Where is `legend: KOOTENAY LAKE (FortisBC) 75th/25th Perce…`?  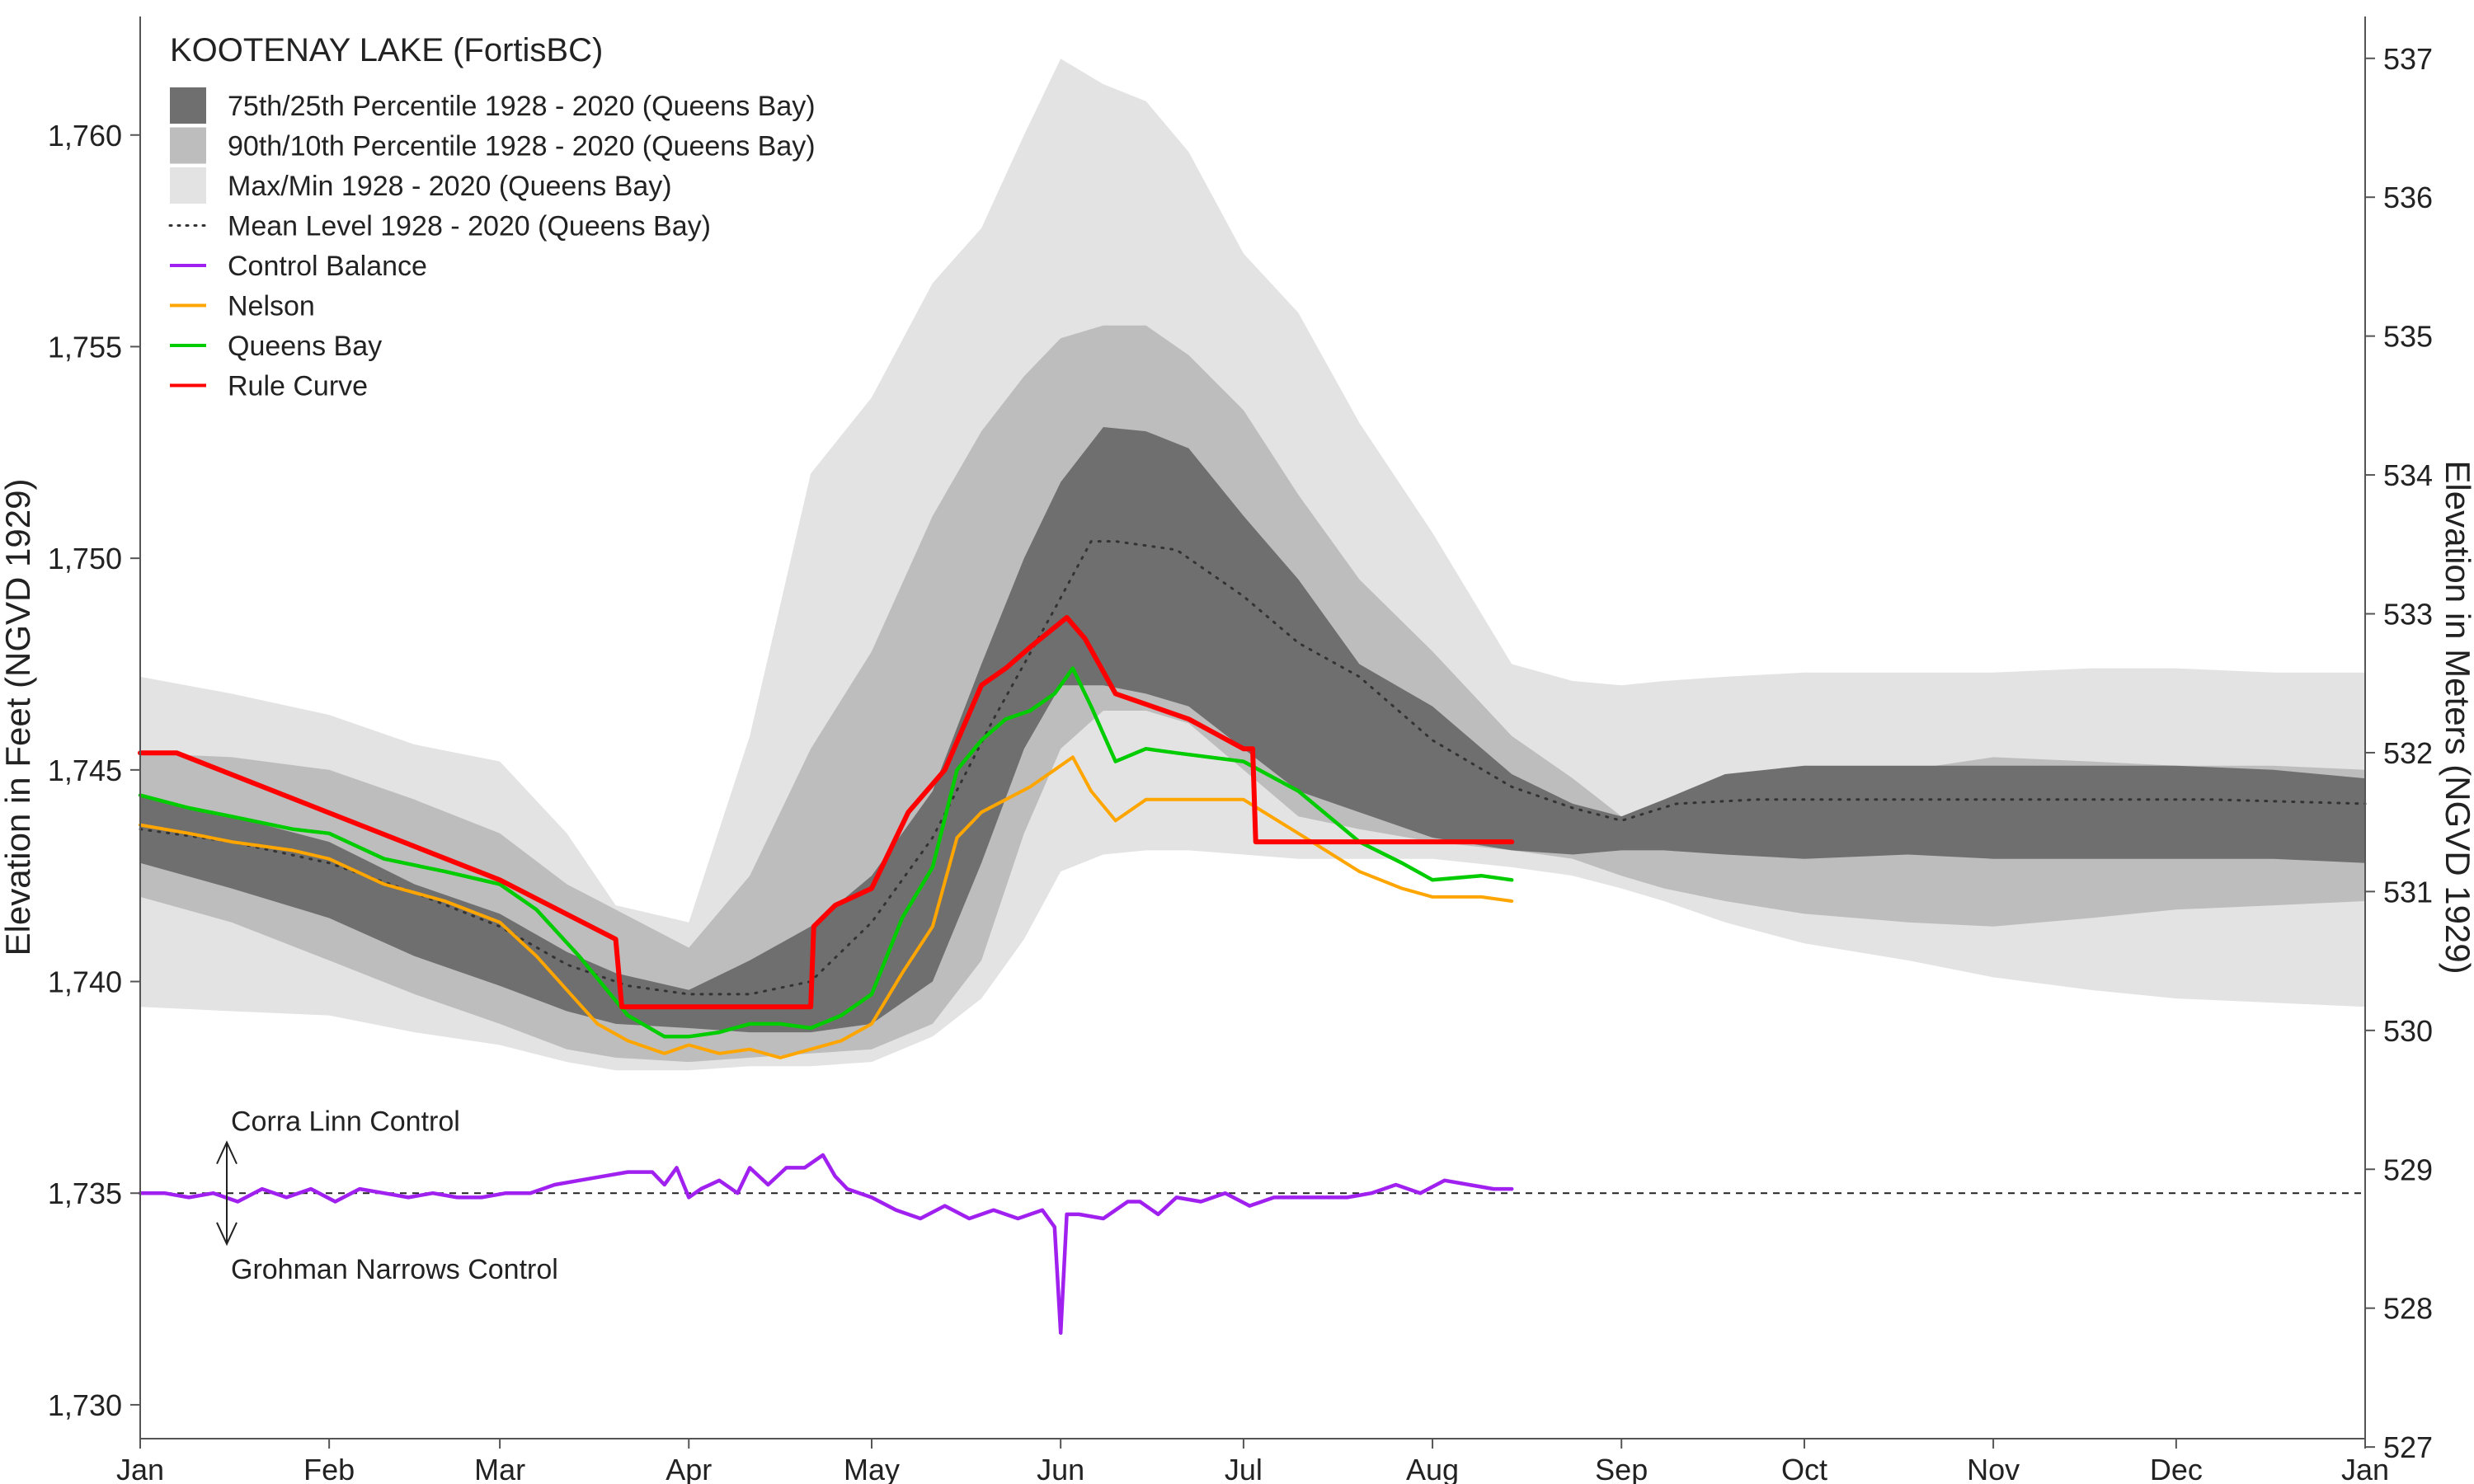 legend: KOOTENAY LAKE (FortisBC) 75th/25th Perce… is located at coordinates (492, 217).